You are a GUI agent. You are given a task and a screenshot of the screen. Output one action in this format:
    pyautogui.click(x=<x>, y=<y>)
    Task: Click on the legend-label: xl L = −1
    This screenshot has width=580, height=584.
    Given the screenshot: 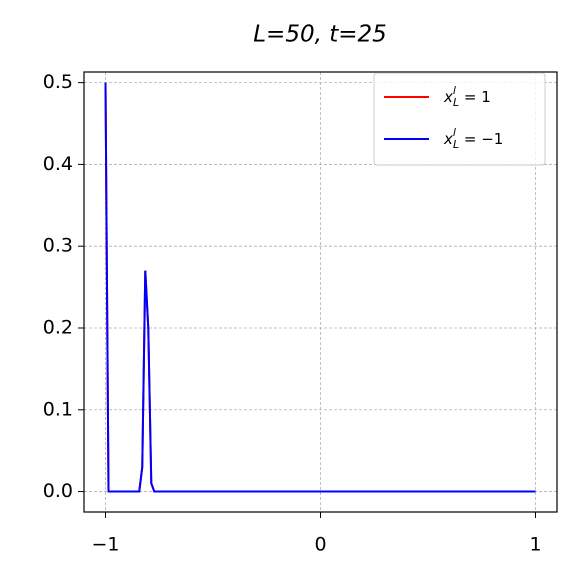 What is the action you would take?
    pyautogui.click(x=473, y=138)
    